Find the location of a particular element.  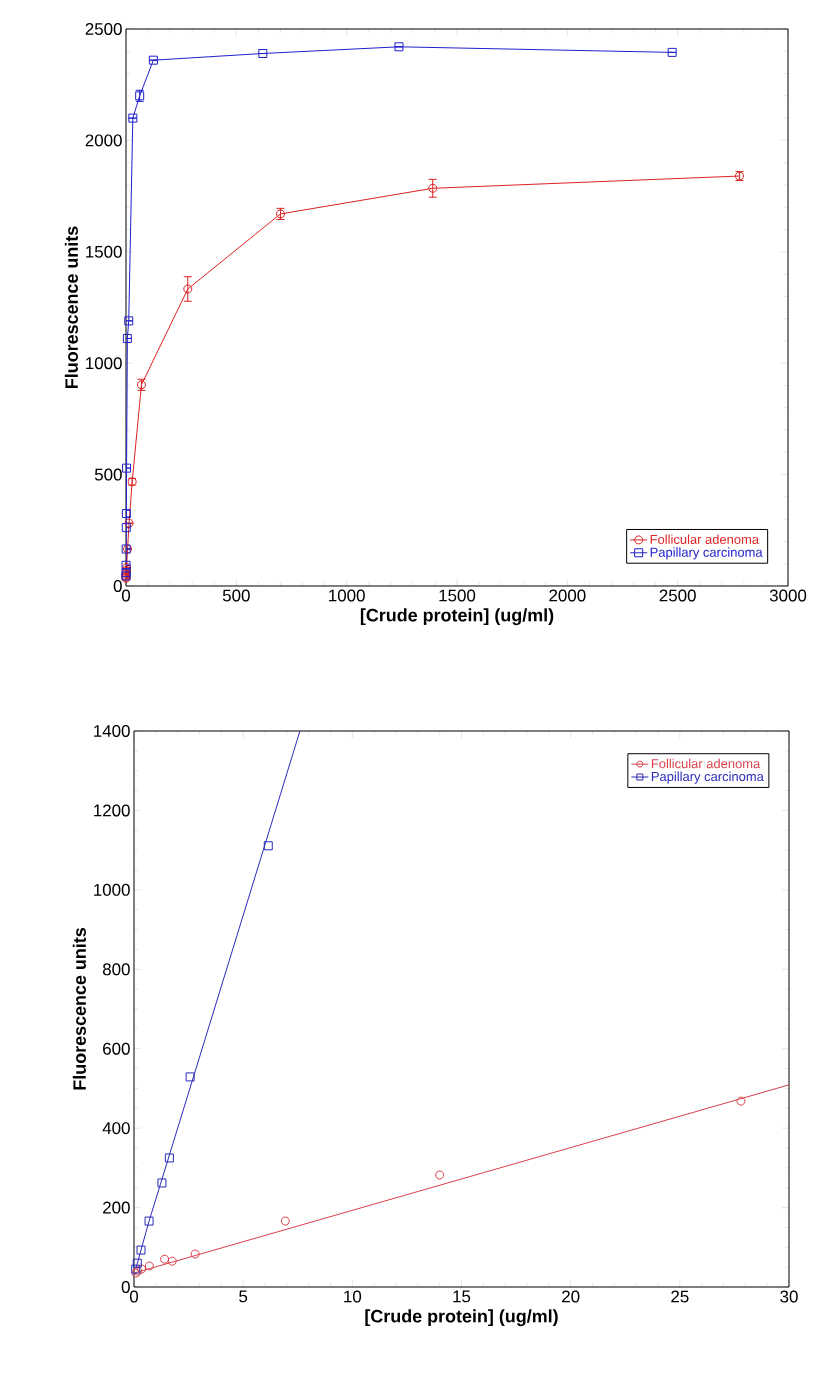

x-tick-label: 5 is located at coordinates (243, 1296).